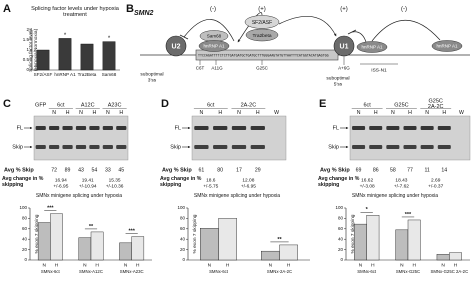  Describe the element at coordinates (115, 105) in the screenshot. I see `lane-group-label: A23C` at that location.